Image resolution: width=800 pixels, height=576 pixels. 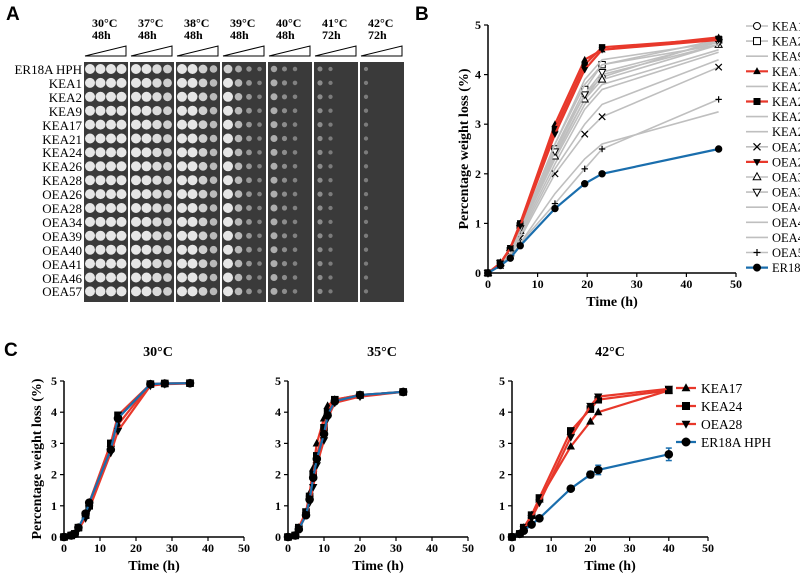 I want to click on legend-item: OEA28, so click(x=709, y=424).